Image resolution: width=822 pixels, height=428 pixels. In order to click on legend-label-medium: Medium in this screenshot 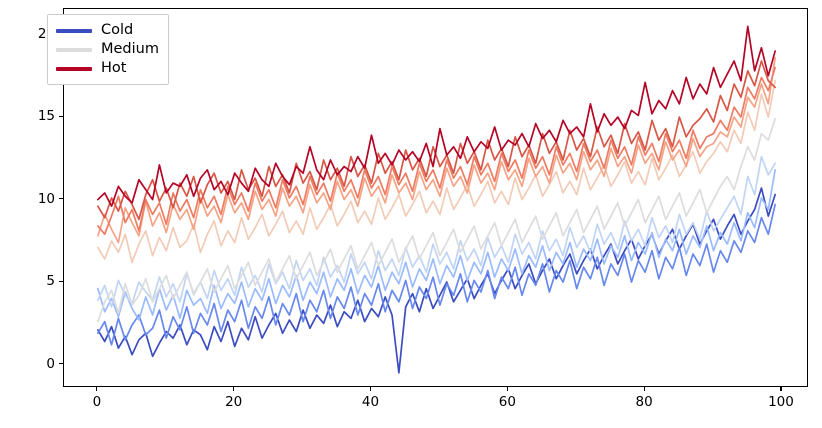, I will do `click(130, 49)`.